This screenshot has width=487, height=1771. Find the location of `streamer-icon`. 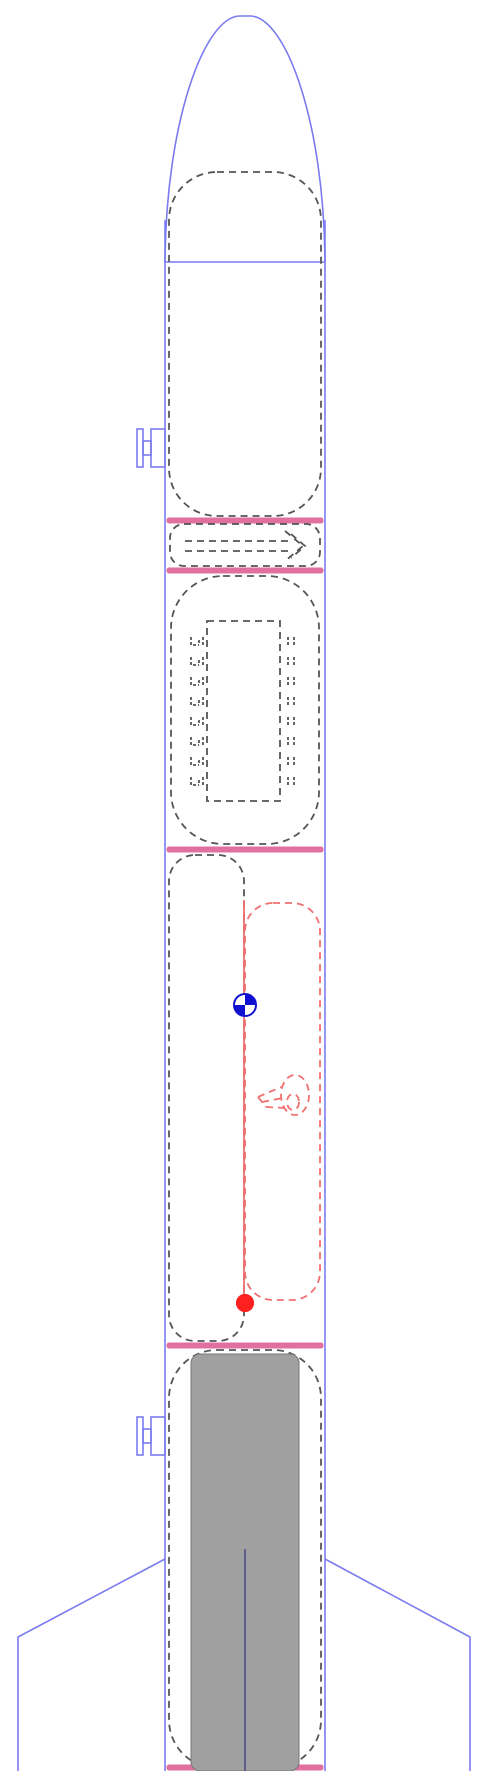

streamer-icon is located at coordinates (283, 1095).